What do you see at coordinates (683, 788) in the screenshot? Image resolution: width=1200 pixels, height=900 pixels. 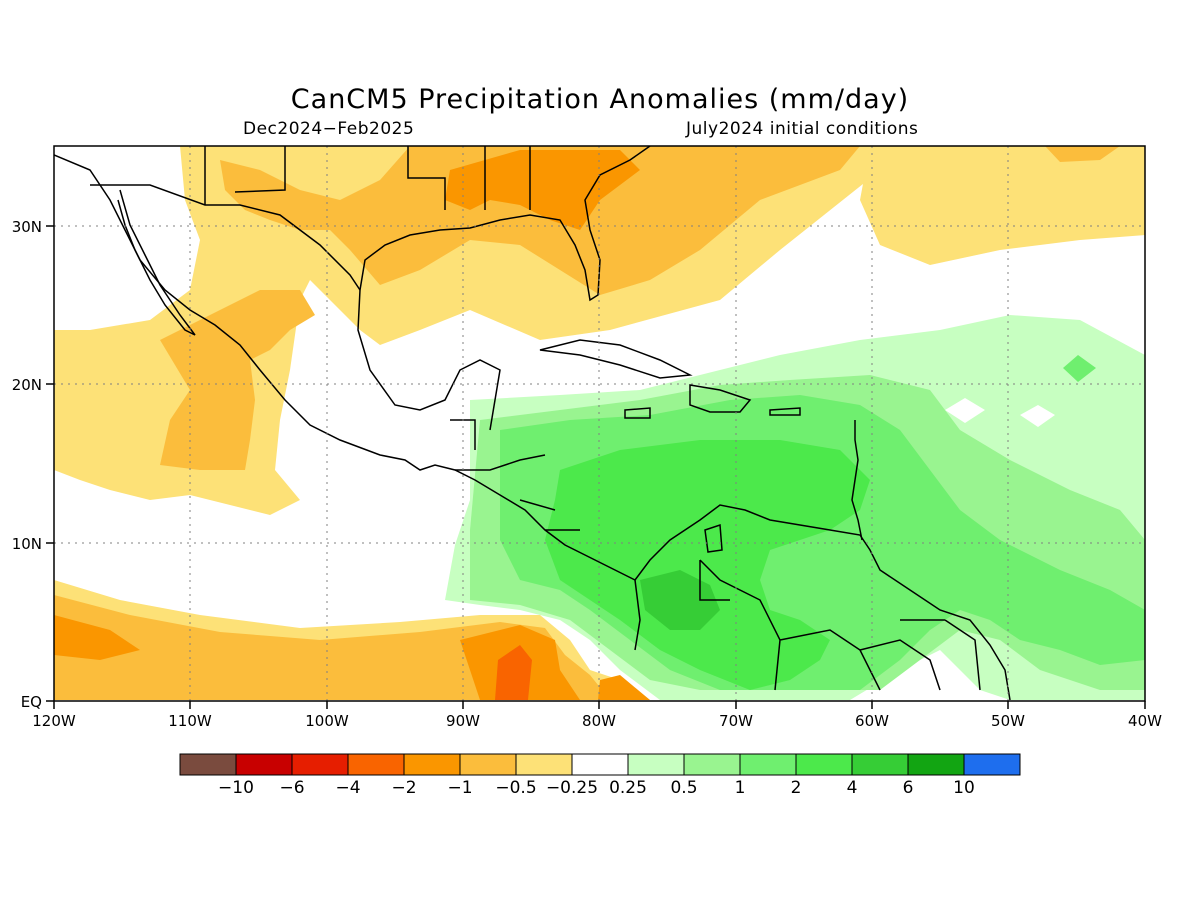 I see `colorbar-tick-label: 0.5` at bounding box center [683, 788].